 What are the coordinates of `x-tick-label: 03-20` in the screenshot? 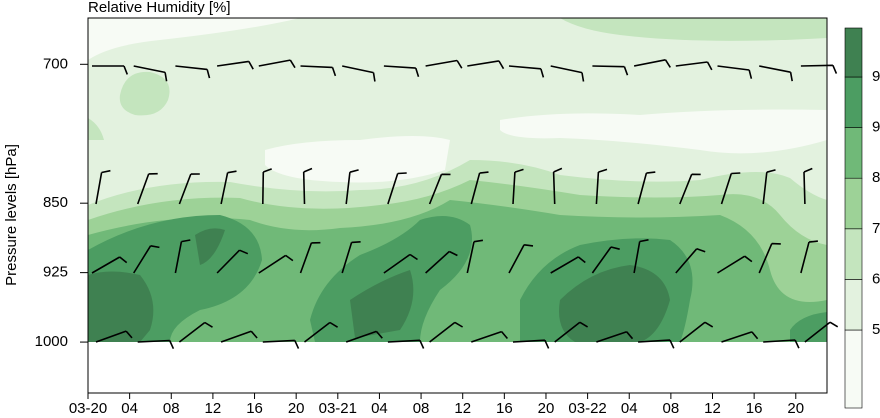 It's located at (88, 408).